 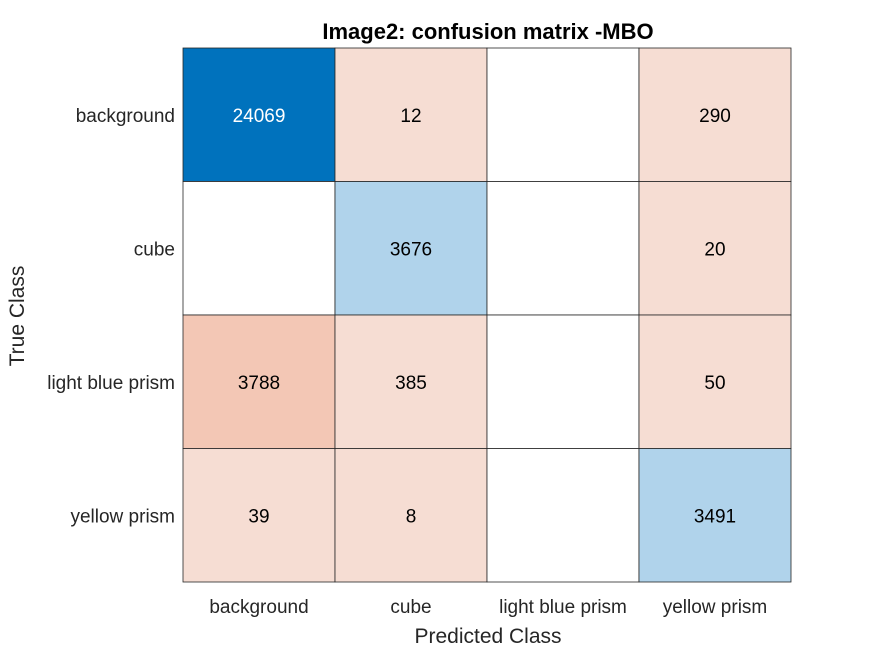 What do you see at coordinates (715, 607) in the screenshot?
I see `x-tick-label: yellow prism` at bounding box center [715, 607].